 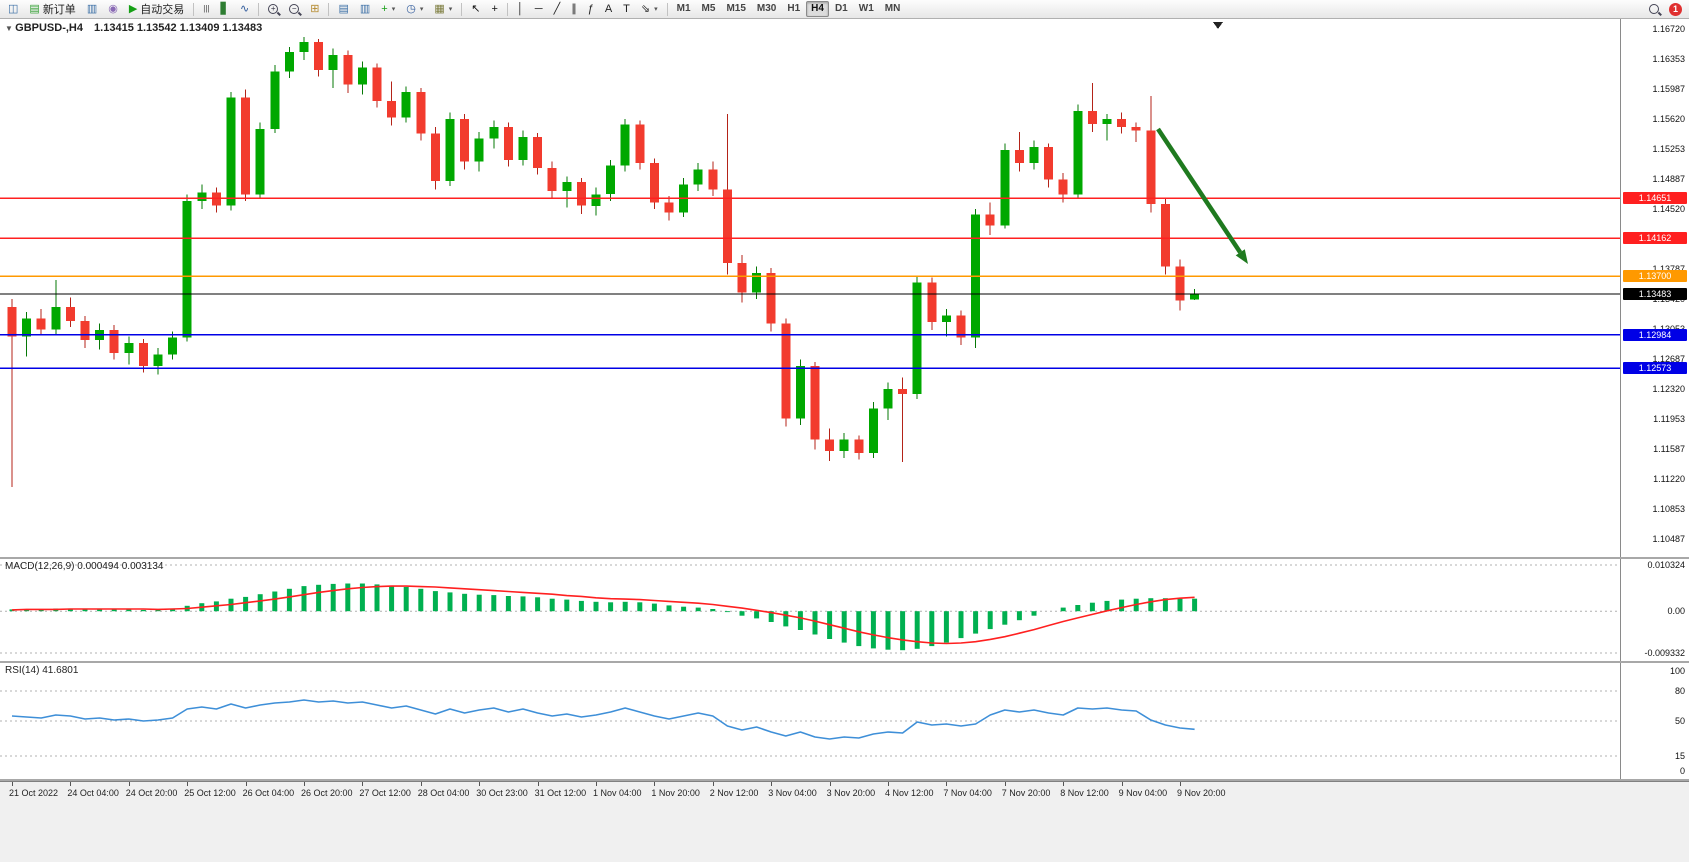 I want to click on macd-plot, so click(x=810, y=610).